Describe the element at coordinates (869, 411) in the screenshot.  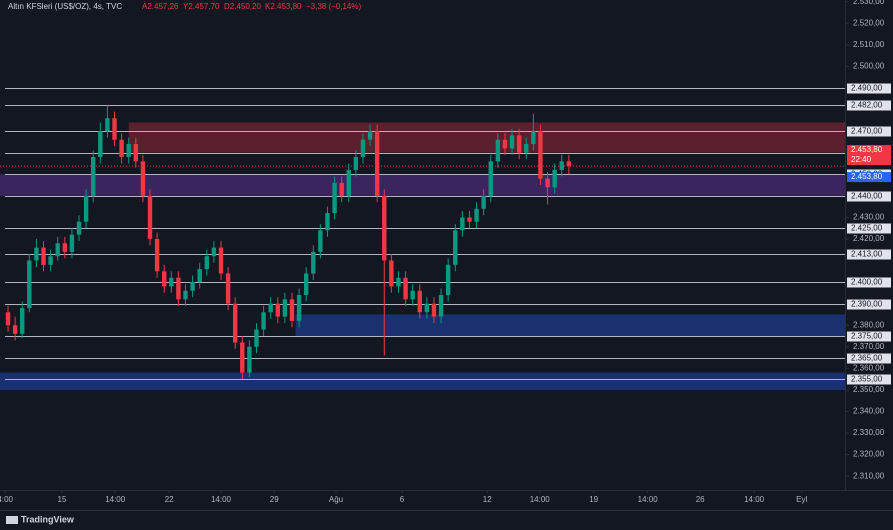
I see `y-tick-label: 2.340,00` at that location.